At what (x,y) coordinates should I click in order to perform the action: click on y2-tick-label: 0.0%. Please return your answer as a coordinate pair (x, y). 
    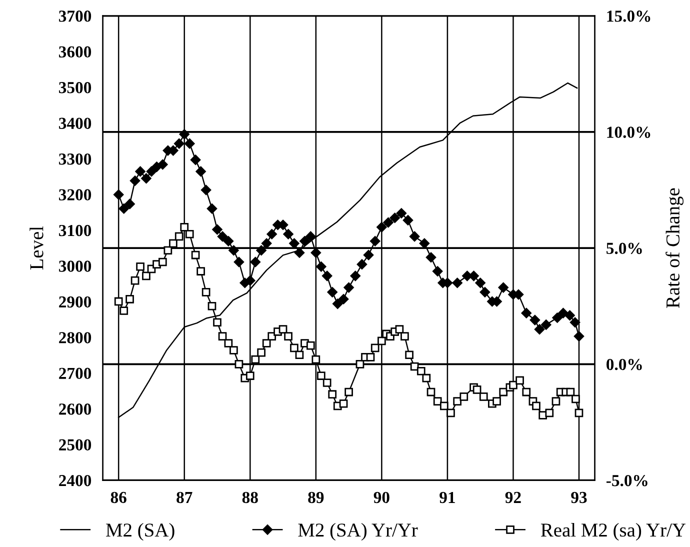
    Looking at the image, I should click on (624, 364).